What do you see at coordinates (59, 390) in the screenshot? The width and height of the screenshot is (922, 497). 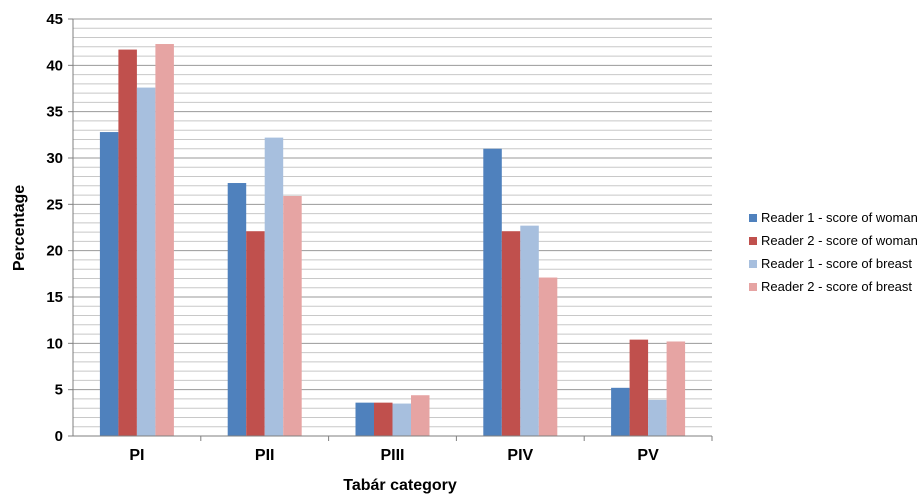 I see `y-tick-label: 5` at bounding box center [59, 390].